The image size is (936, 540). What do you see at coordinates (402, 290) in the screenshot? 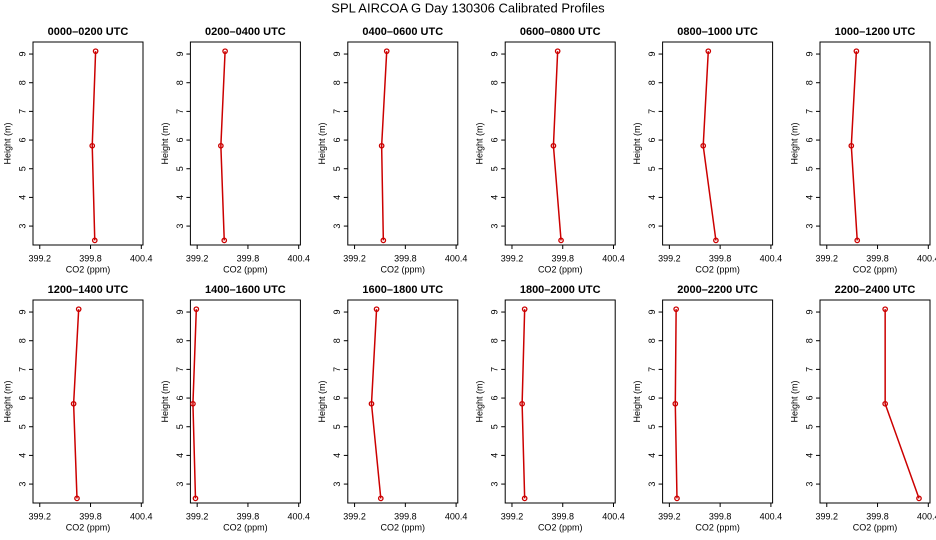
I see `panel-title: 1600–1800 UTC` at bounding box center [402, 290].